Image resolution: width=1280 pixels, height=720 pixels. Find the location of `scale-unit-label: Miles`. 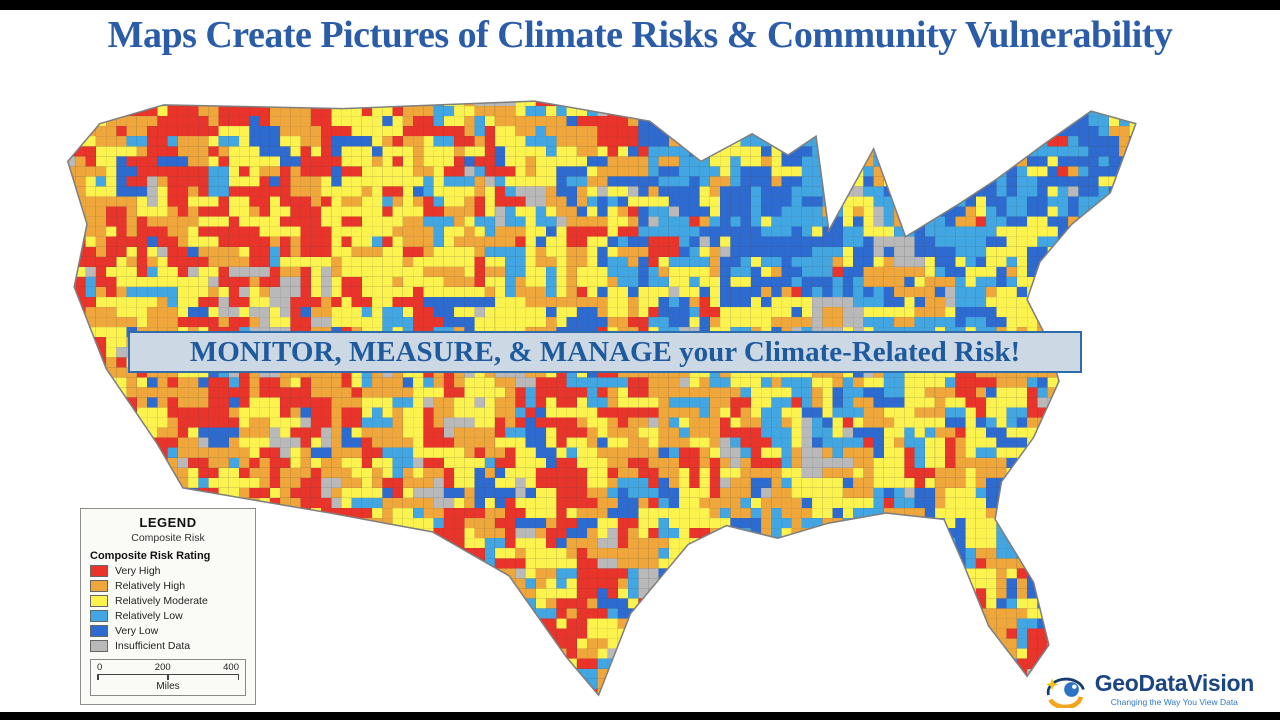

scale-unit-label: Miles is located at coordinates (168, 686).